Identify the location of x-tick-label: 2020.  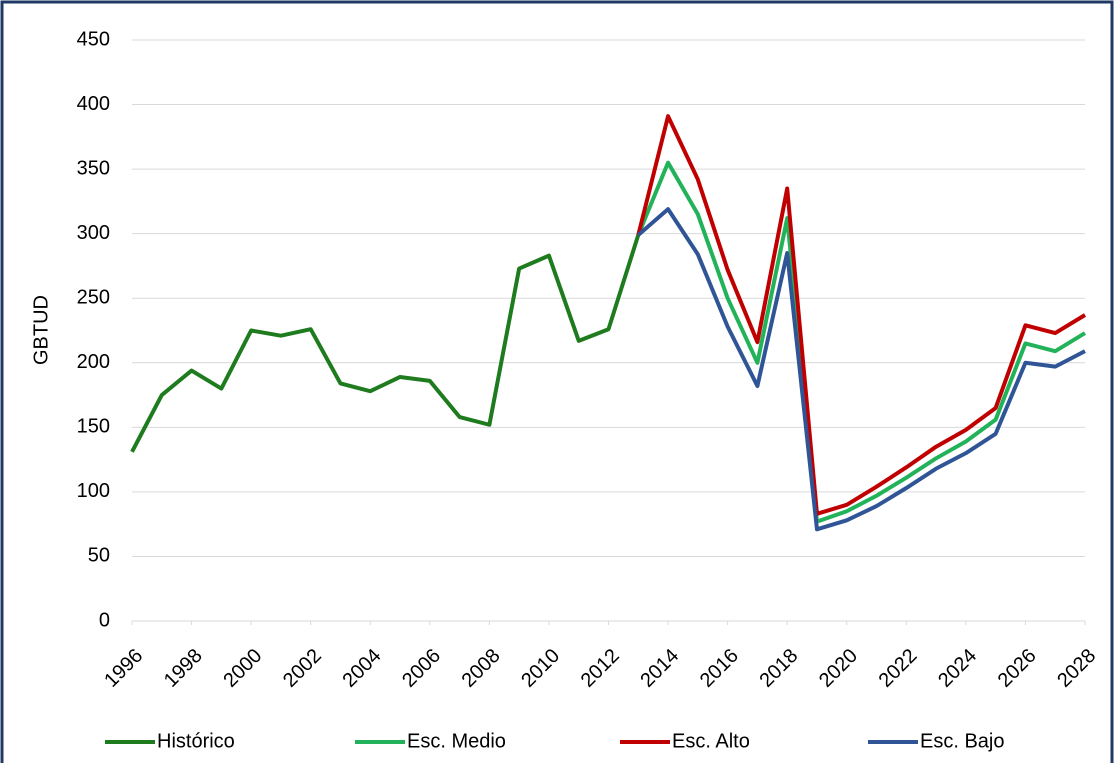
(838, 668).